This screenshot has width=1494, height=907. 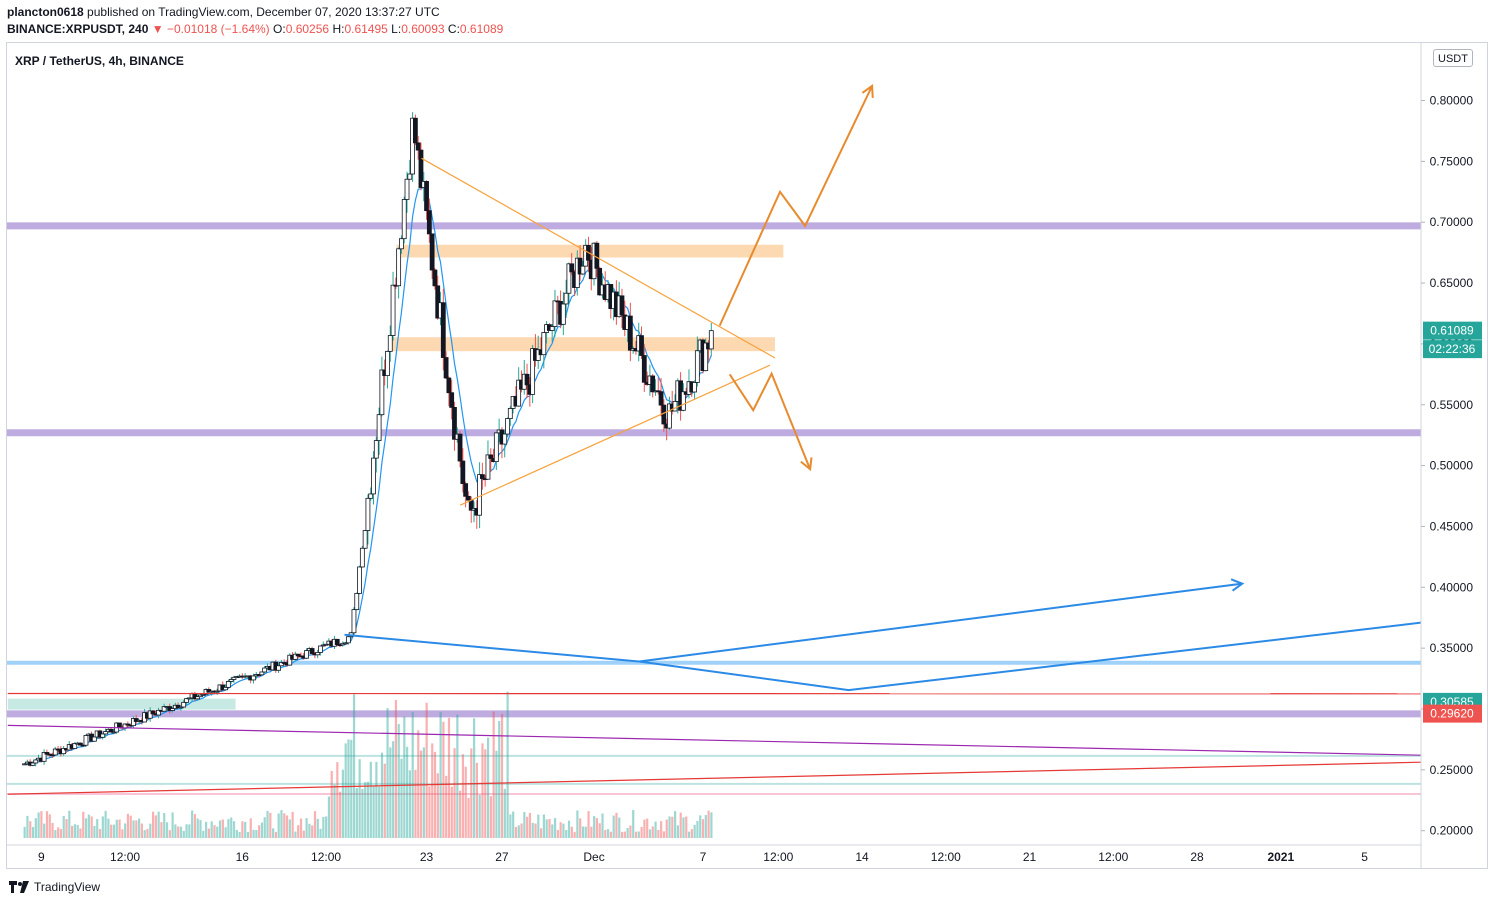 I want to click on x-tick-label: 28, so click(x=1197, y=857).